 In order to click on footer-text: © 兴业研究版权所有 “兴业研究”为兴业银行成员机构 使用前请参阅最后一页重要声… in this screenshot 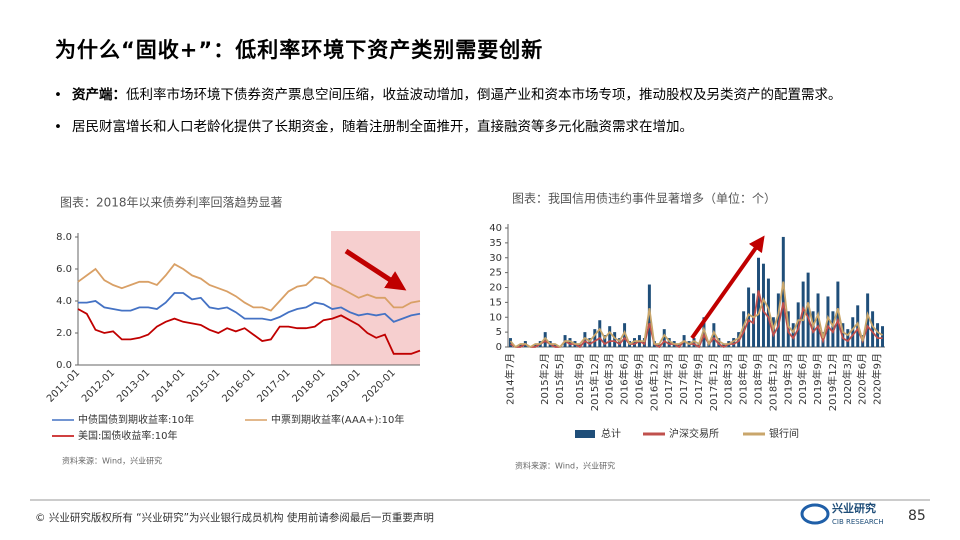, I will do `click(234, 517)`.